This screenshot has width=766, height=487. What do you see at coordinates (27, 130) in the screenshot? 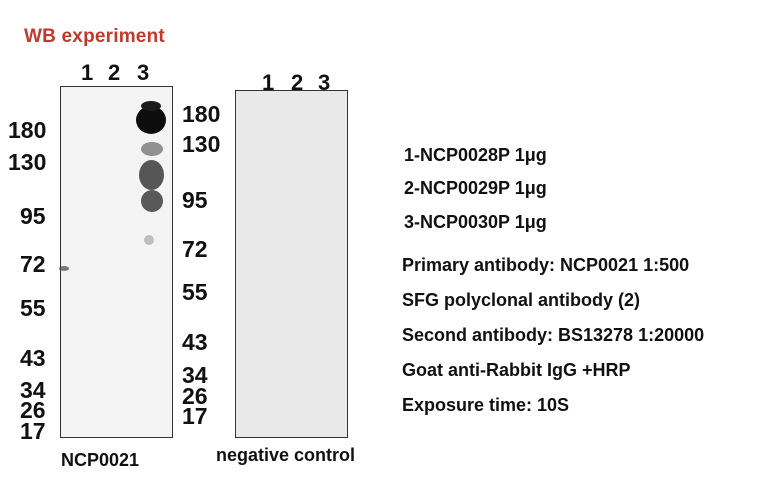
I see `panel1-marker-180: 180` at bounding box center [27, 130].